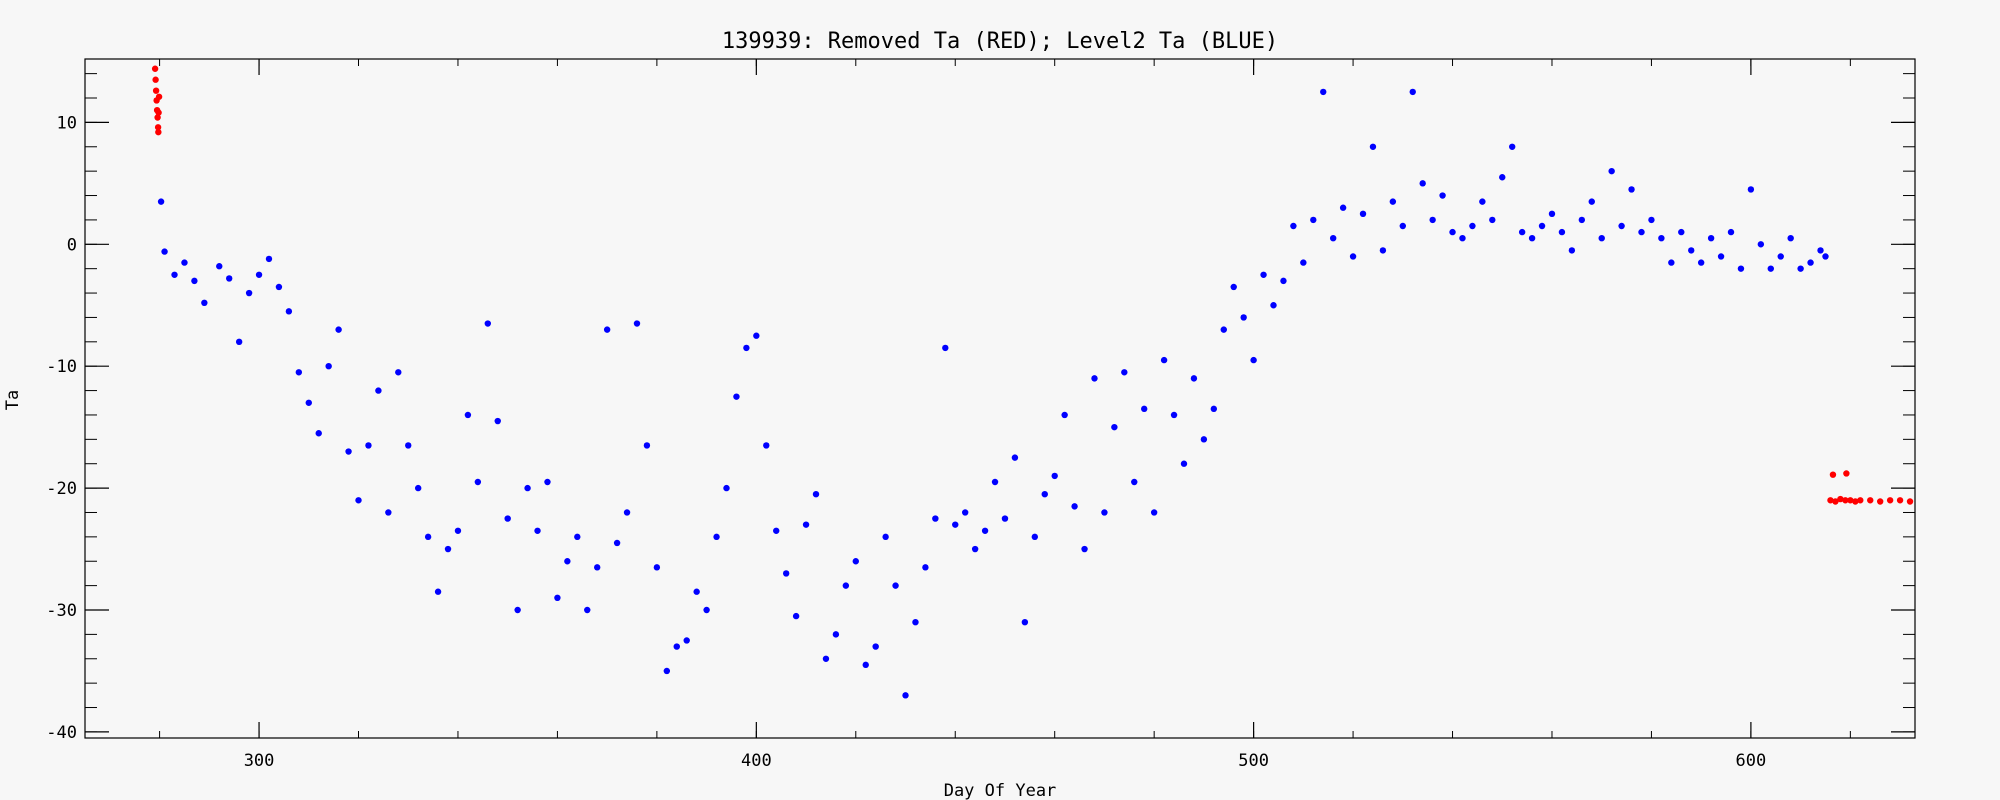 Image resolution: width=2000 pixels, height=800 pixels. I want to click on y-tick-label: -20, so click(61, 489).